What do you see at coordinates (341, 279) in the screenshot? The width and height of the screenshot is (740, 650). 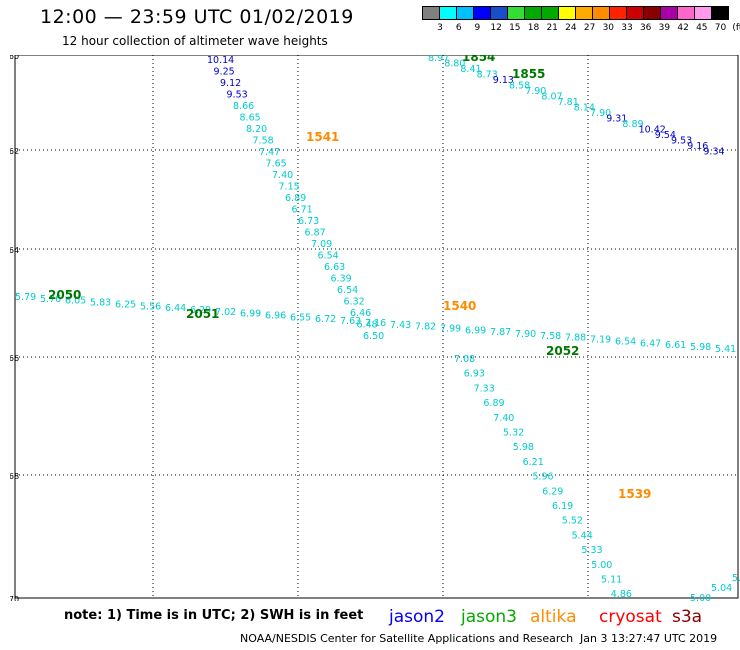 I see `wave-height-value: 6.39` at bounding box center [341, 279].